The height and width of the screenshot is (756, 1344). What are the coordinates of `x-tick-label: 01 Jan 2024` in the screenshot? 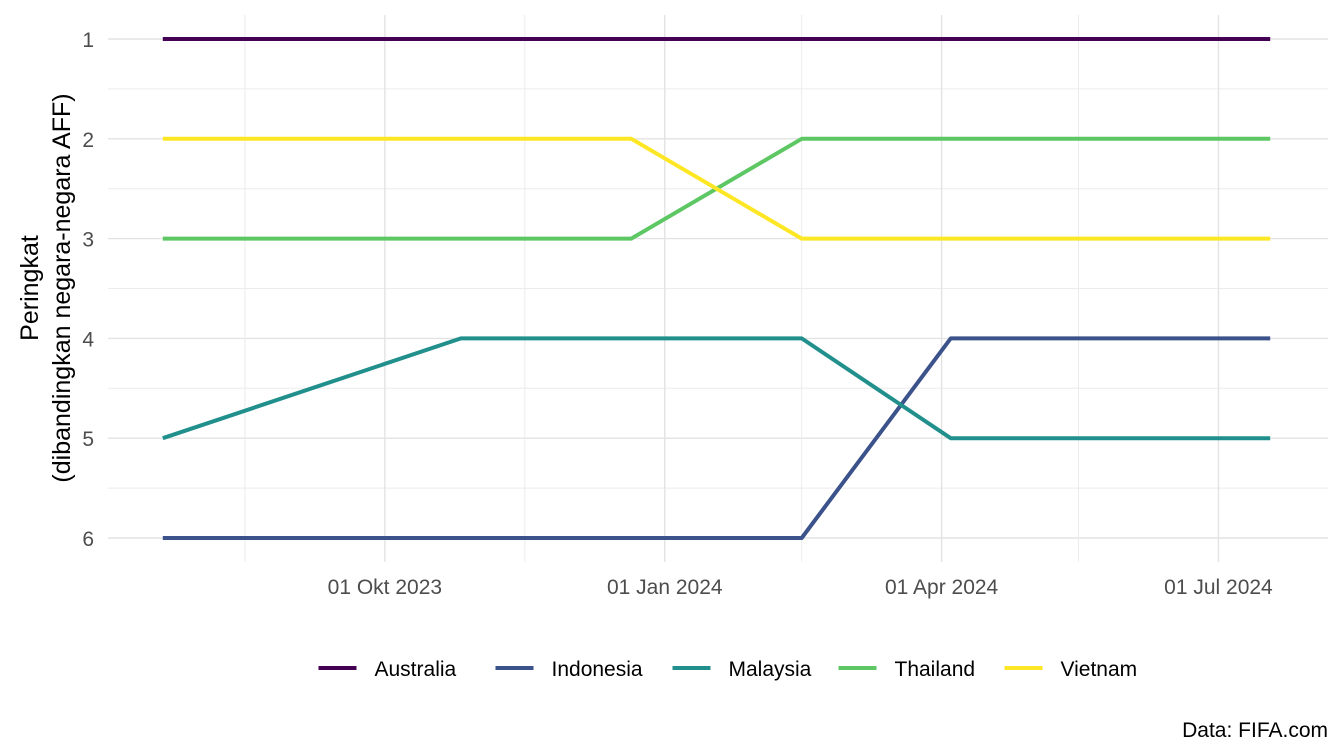 It's located at (665, 587).